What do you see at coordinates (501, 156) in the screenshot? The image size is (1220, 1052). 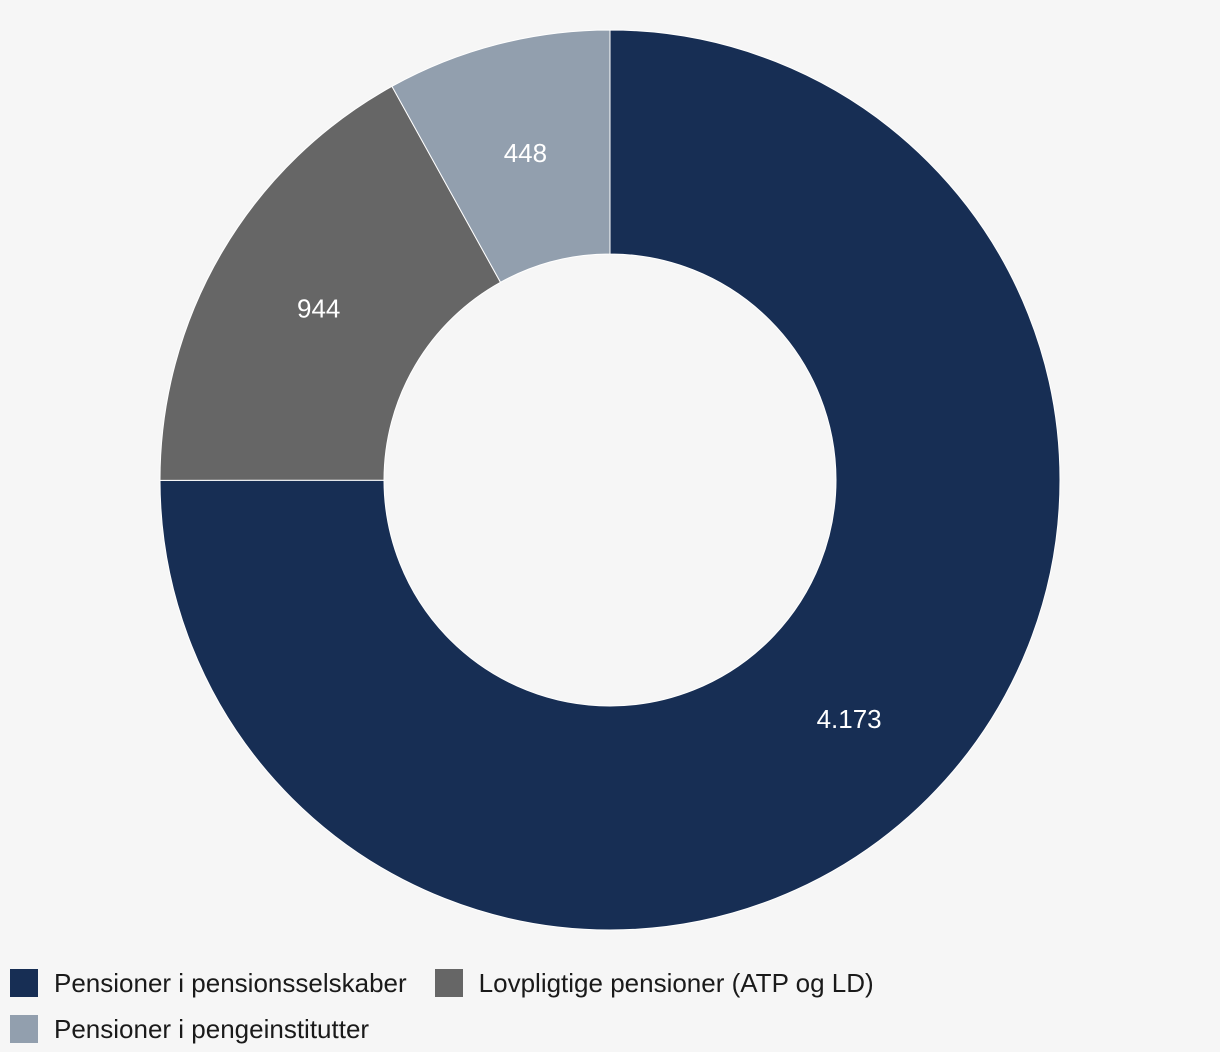 I see `slice-pengeinstitutter` at bounding box center [501, 156].